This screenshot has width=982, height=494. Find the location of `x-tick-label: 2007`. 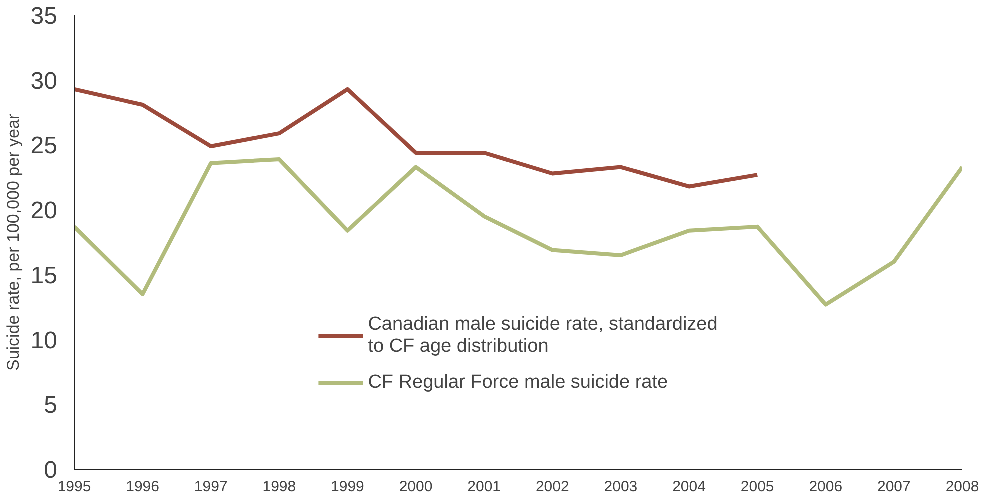

x-tick-label: 2007 is located at coordinates (894, 486).